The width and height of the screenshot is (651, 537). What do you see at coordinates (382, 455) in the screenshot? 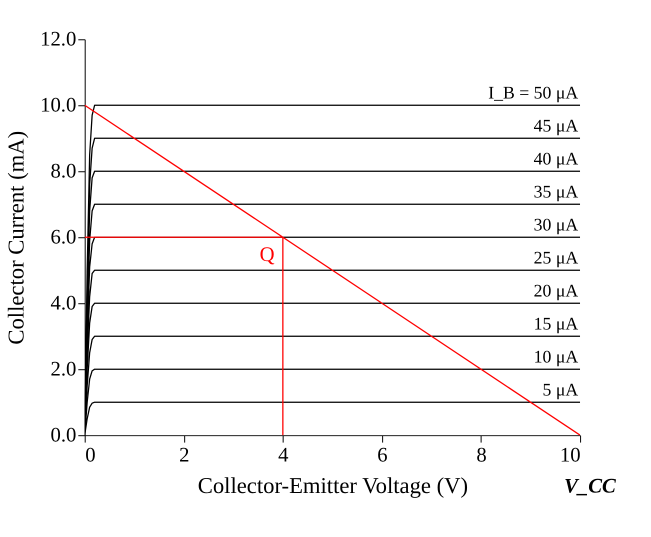
I see `x-tick-label: 6` at bounding box center [382, 455].